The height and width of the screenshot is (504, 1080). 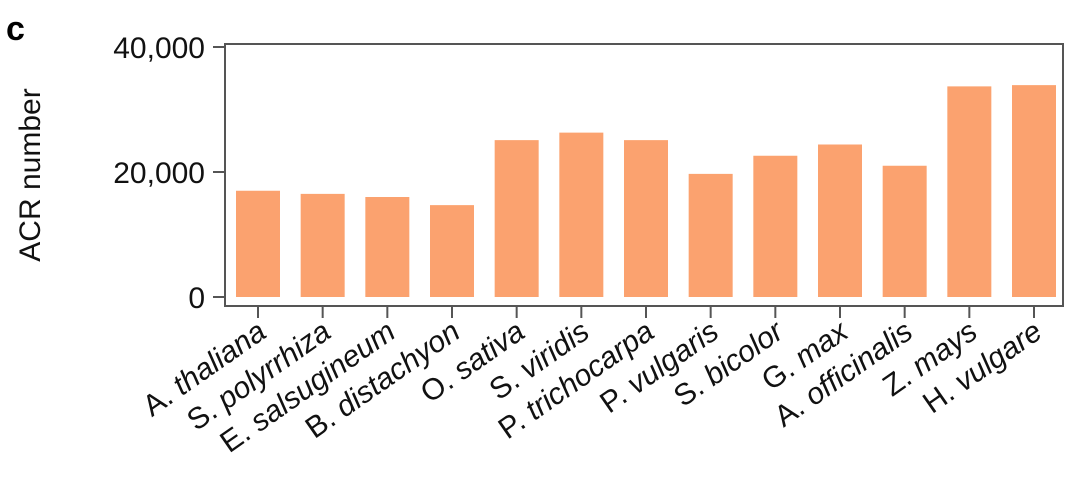 I want to click on y-tick-label: 0, so click(x=196, y=298).